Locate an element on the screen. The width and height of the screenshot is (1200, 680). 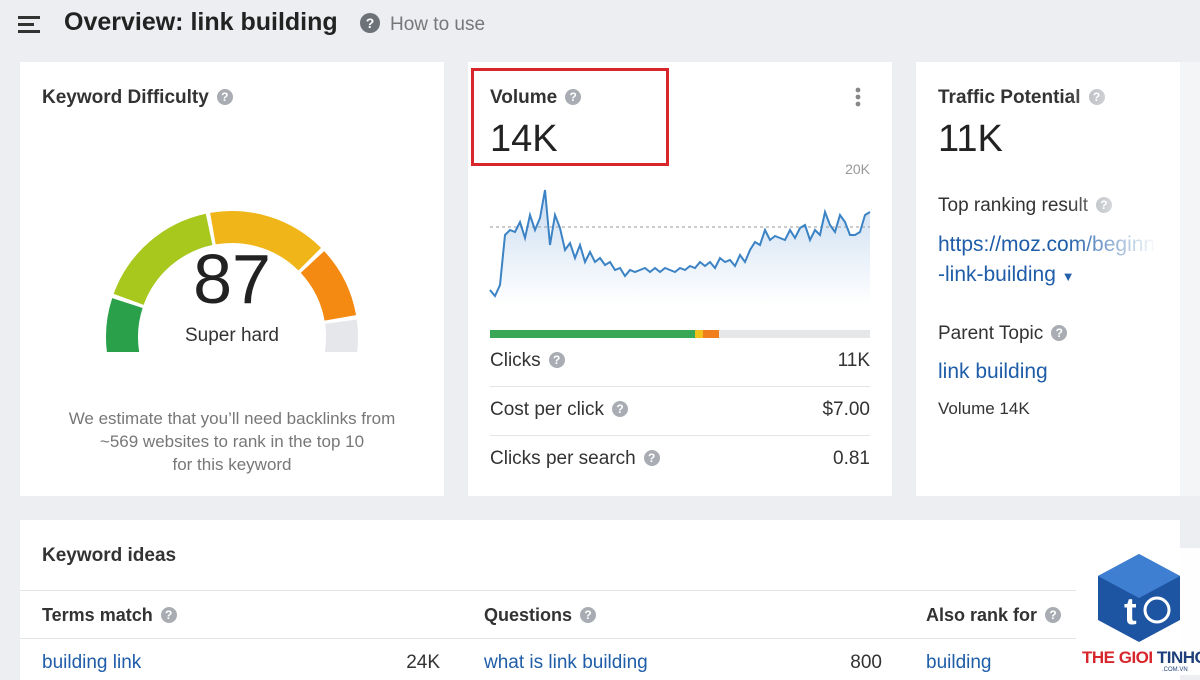
tp-value: 11K is located at coordinates (970, 139).